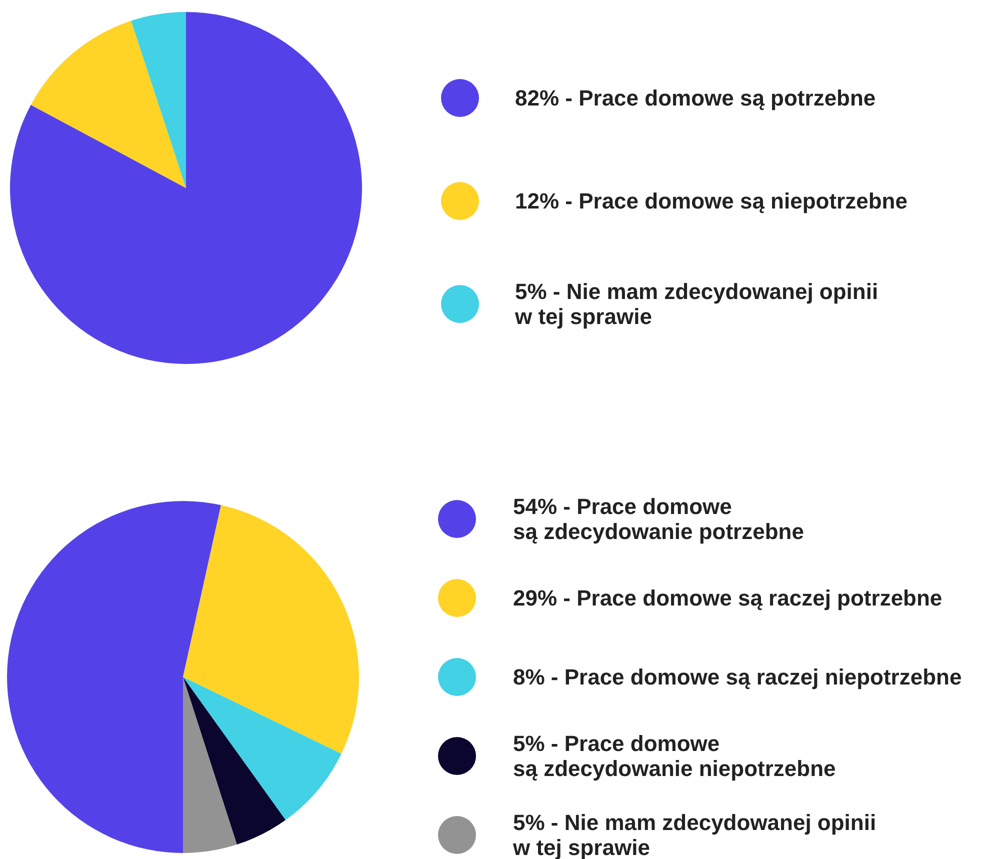 This screenshot has width=989, height=859. I want to click on legend-label: 5% - Prace domowe są zdecydowanie niepotrzebne, so click(674, 756).